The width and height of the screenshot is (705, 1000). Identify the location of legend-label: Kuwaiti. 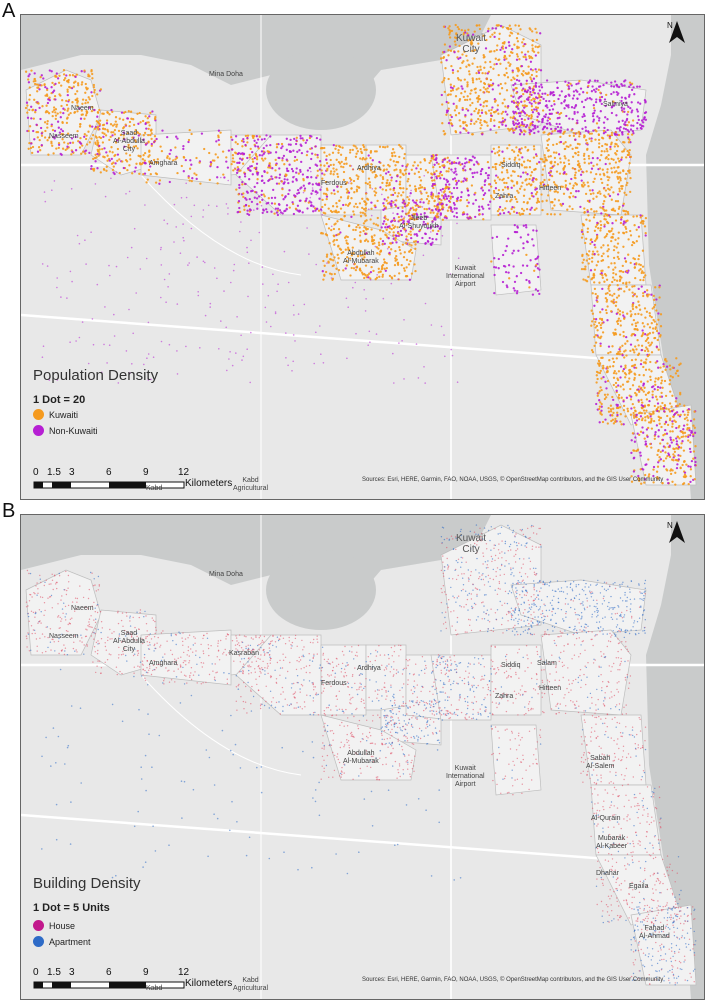
(64, 414).